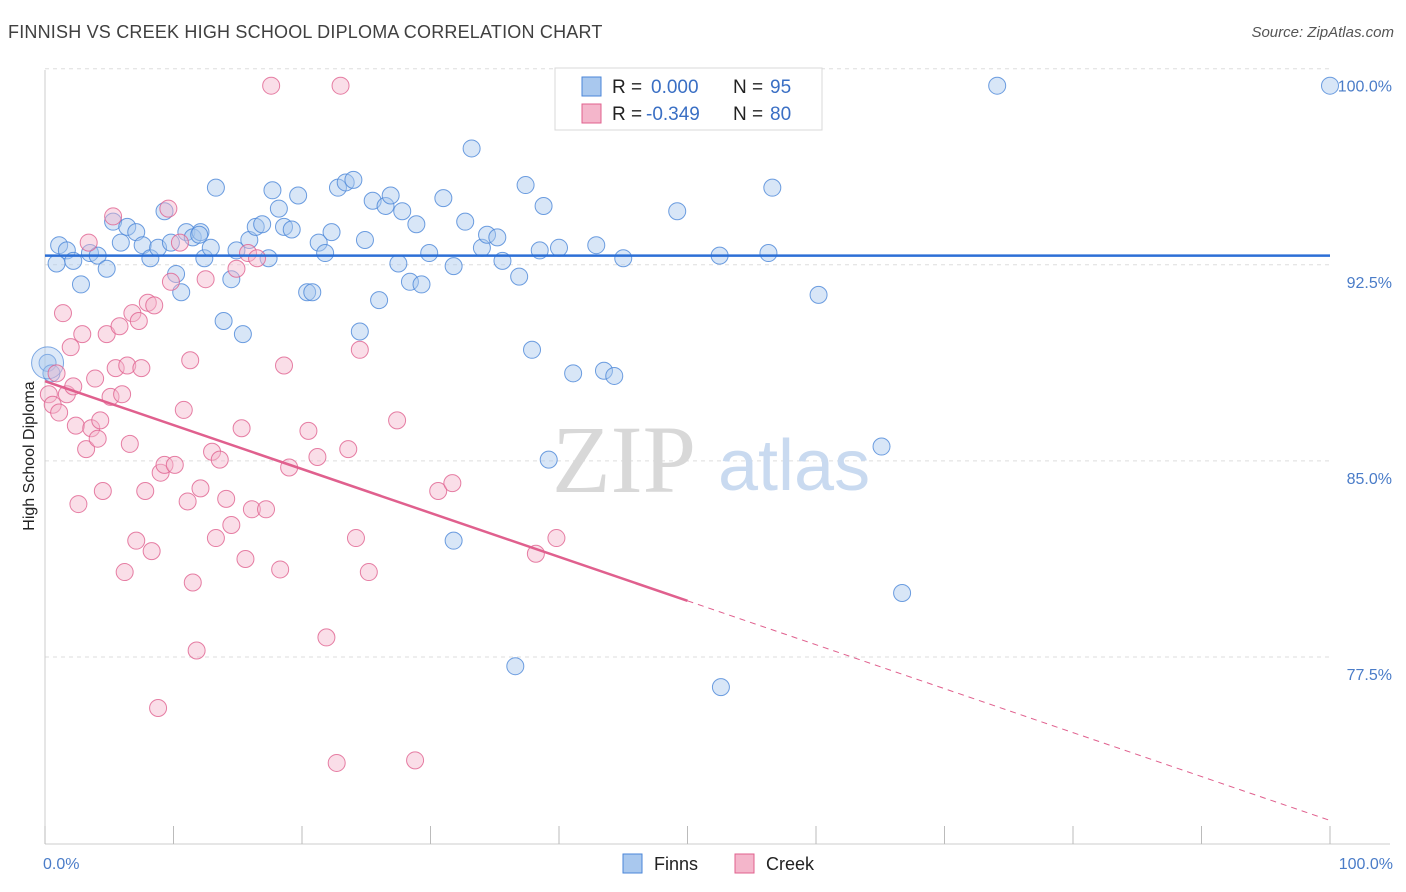 The width and height of the screenshot is (1406, 892). Describe the element at coordinates (790, 864) in the screenshot. I see `bottom-legend-label-creek: Creek` at that location.